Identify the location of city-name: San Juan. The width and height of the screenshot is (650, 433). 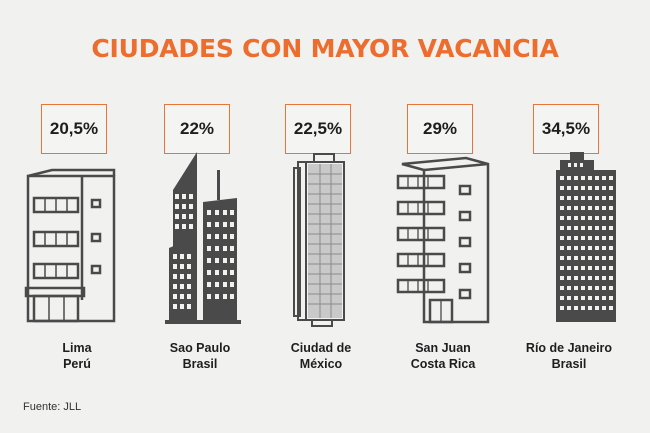
(443, 348).